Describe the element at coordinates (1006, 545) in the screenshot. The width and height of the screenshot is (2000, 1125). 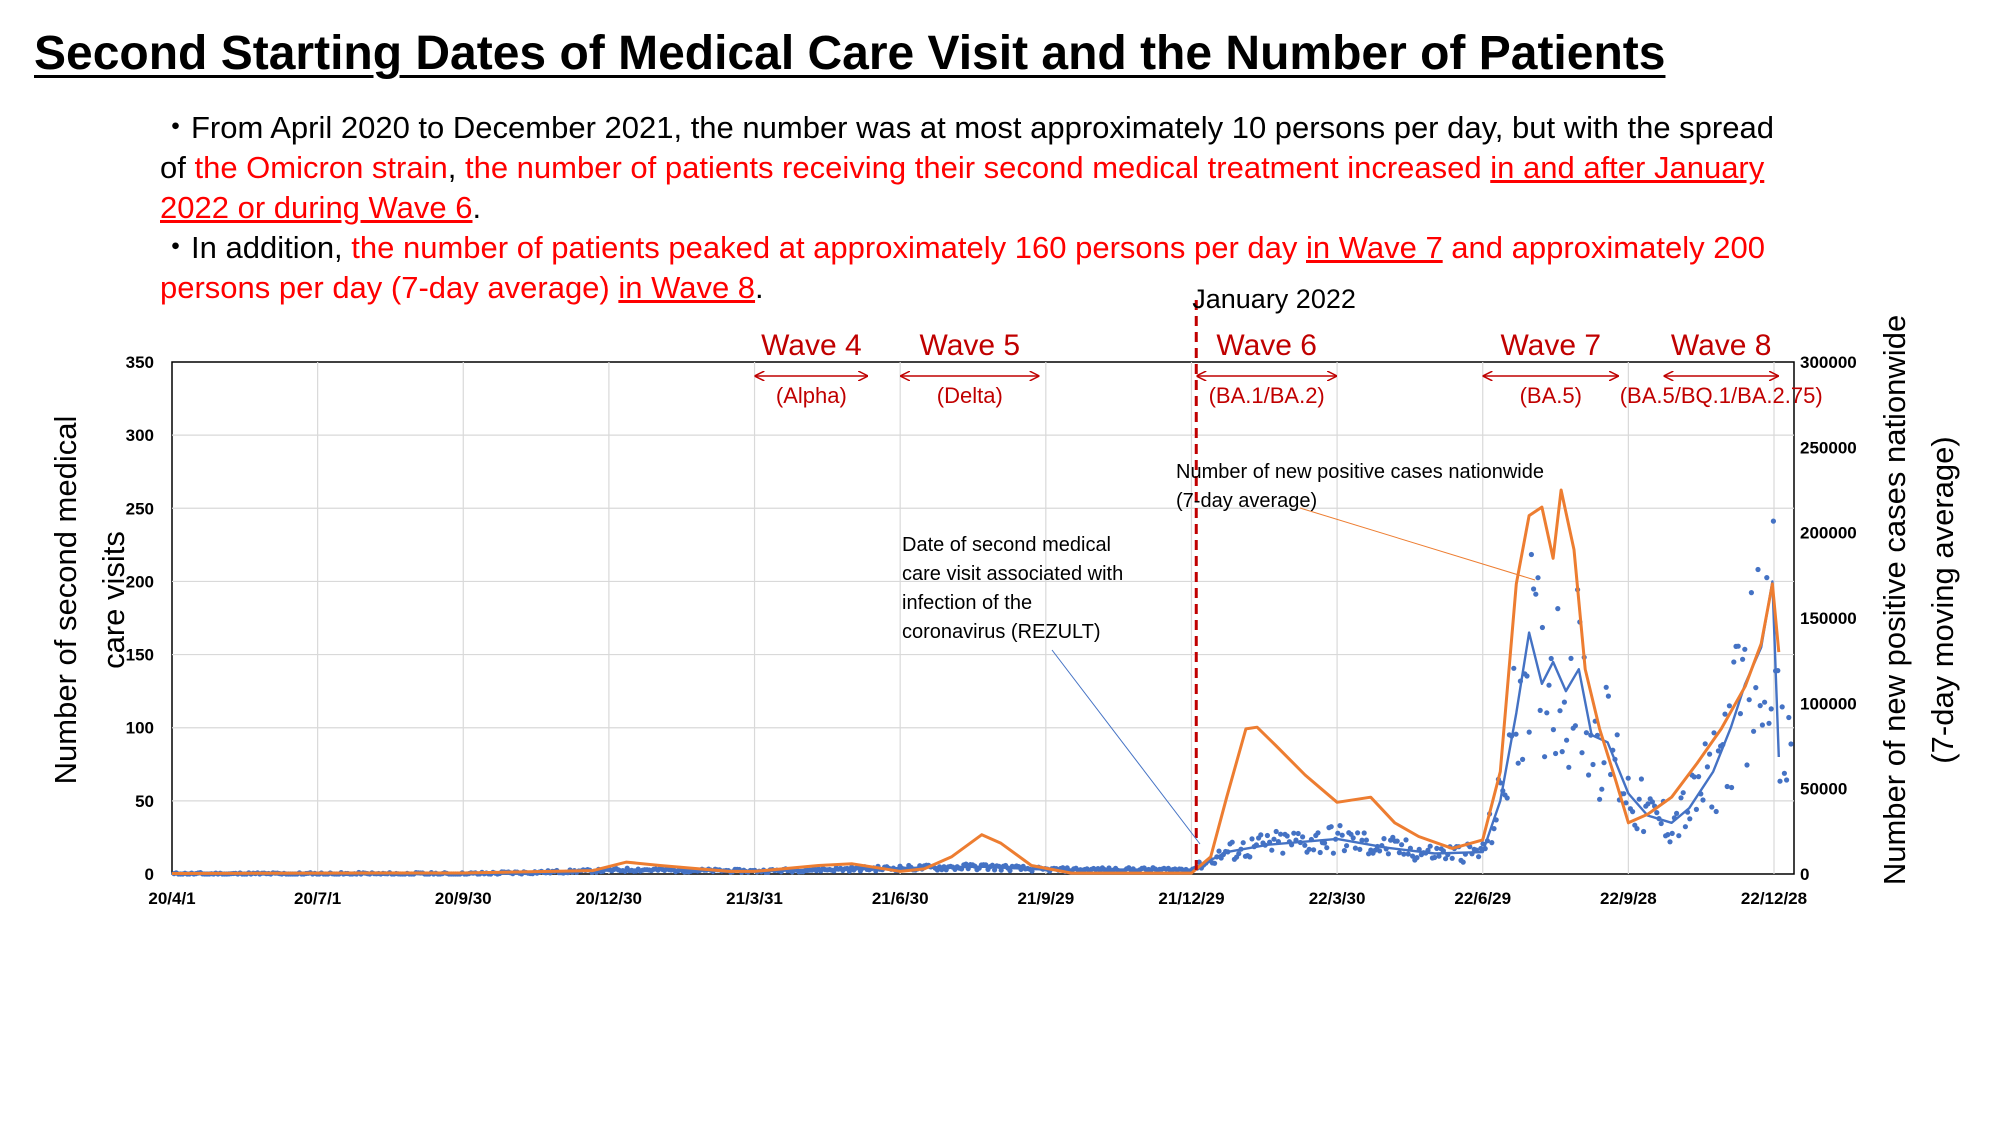
I see `visits-annotation-line: Date of second medical` at that location.